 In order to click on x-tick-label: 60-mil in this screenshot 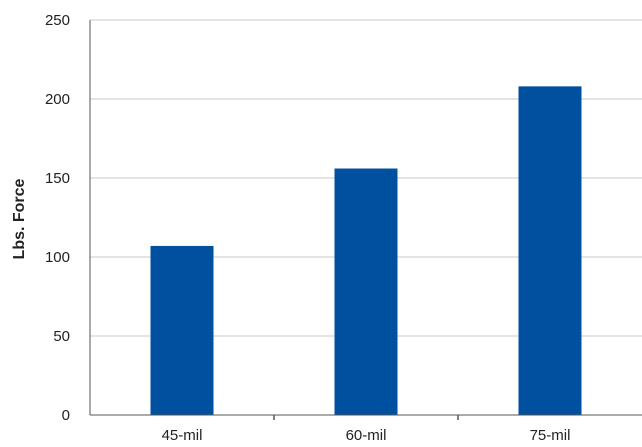, I will do `click(366, 435)`.